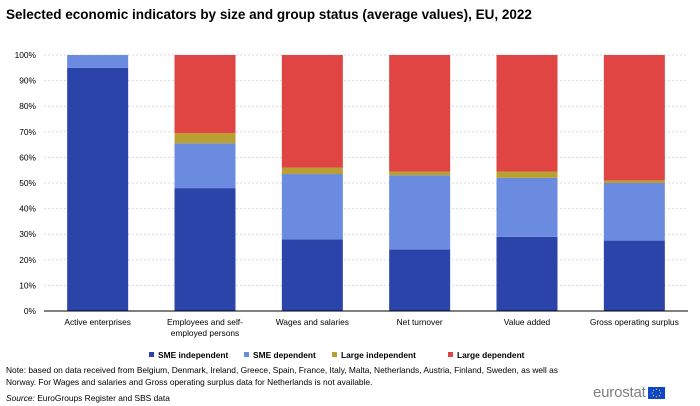 This screenshot has height=406, width=700. I want to click on source-body: EuroGroups Register and SBS data, so click(102, 398).